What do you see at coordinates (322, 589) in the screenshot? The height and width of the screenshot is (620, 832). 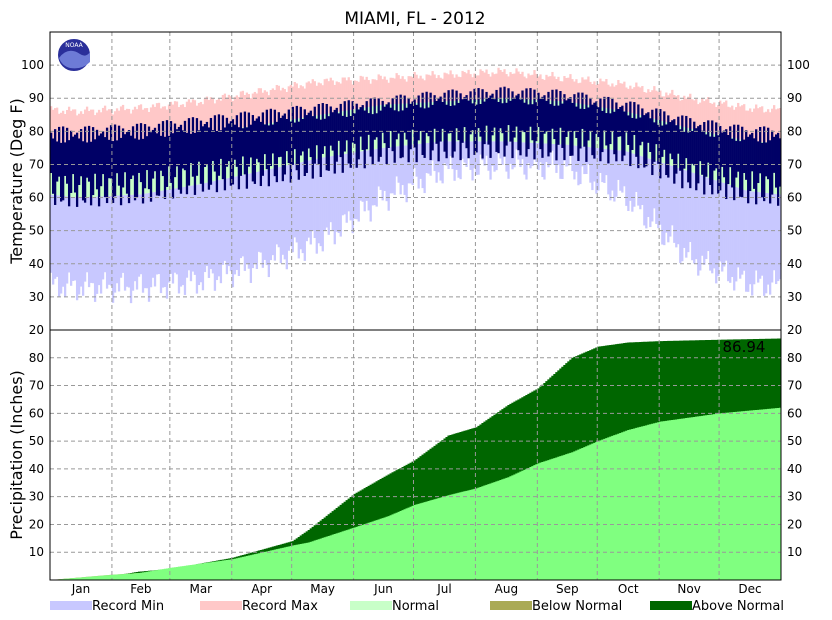 I see `month-label: May` at bounding box center [322, 589].